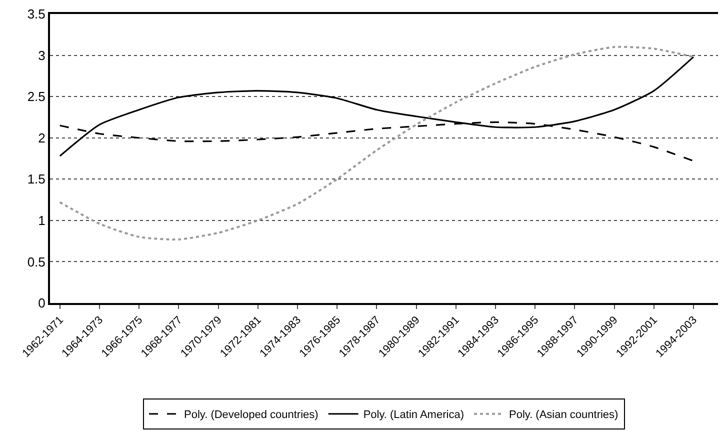 The image size is (722, 433). Describe the element at coordinates (36, 179) in the screenshot. I see `y-tick-label: 1.5` at that location.